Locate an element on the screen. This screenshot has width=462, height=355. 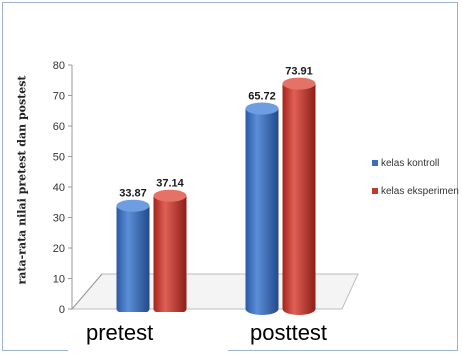
y-tick-label: 80 is located at coordinates (59, 66).